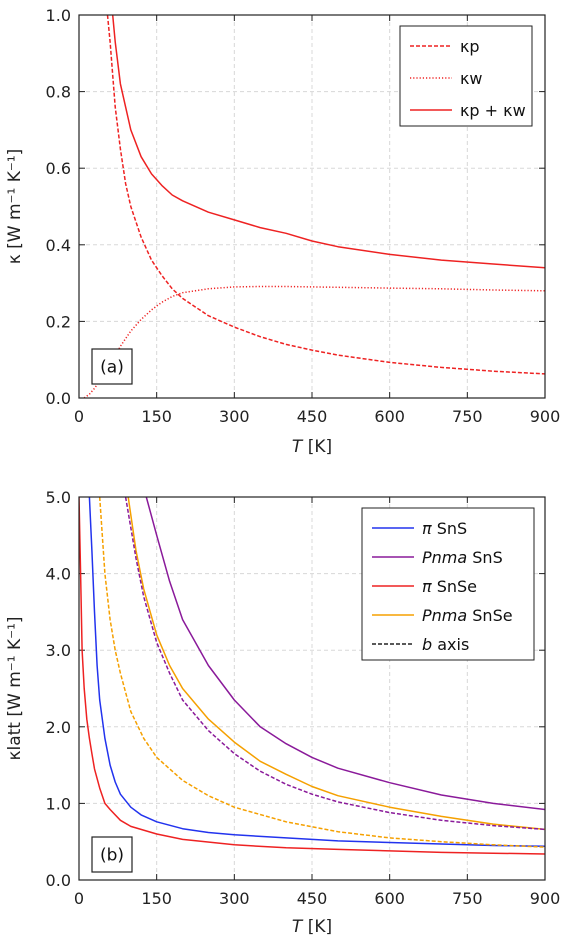 The image size is (563, 936). Describe the element at coordinates (15, 207) in the screenshot. I see `panel-a-ylabel: κ [W m⁻¹ K⁻¹]` at that location.